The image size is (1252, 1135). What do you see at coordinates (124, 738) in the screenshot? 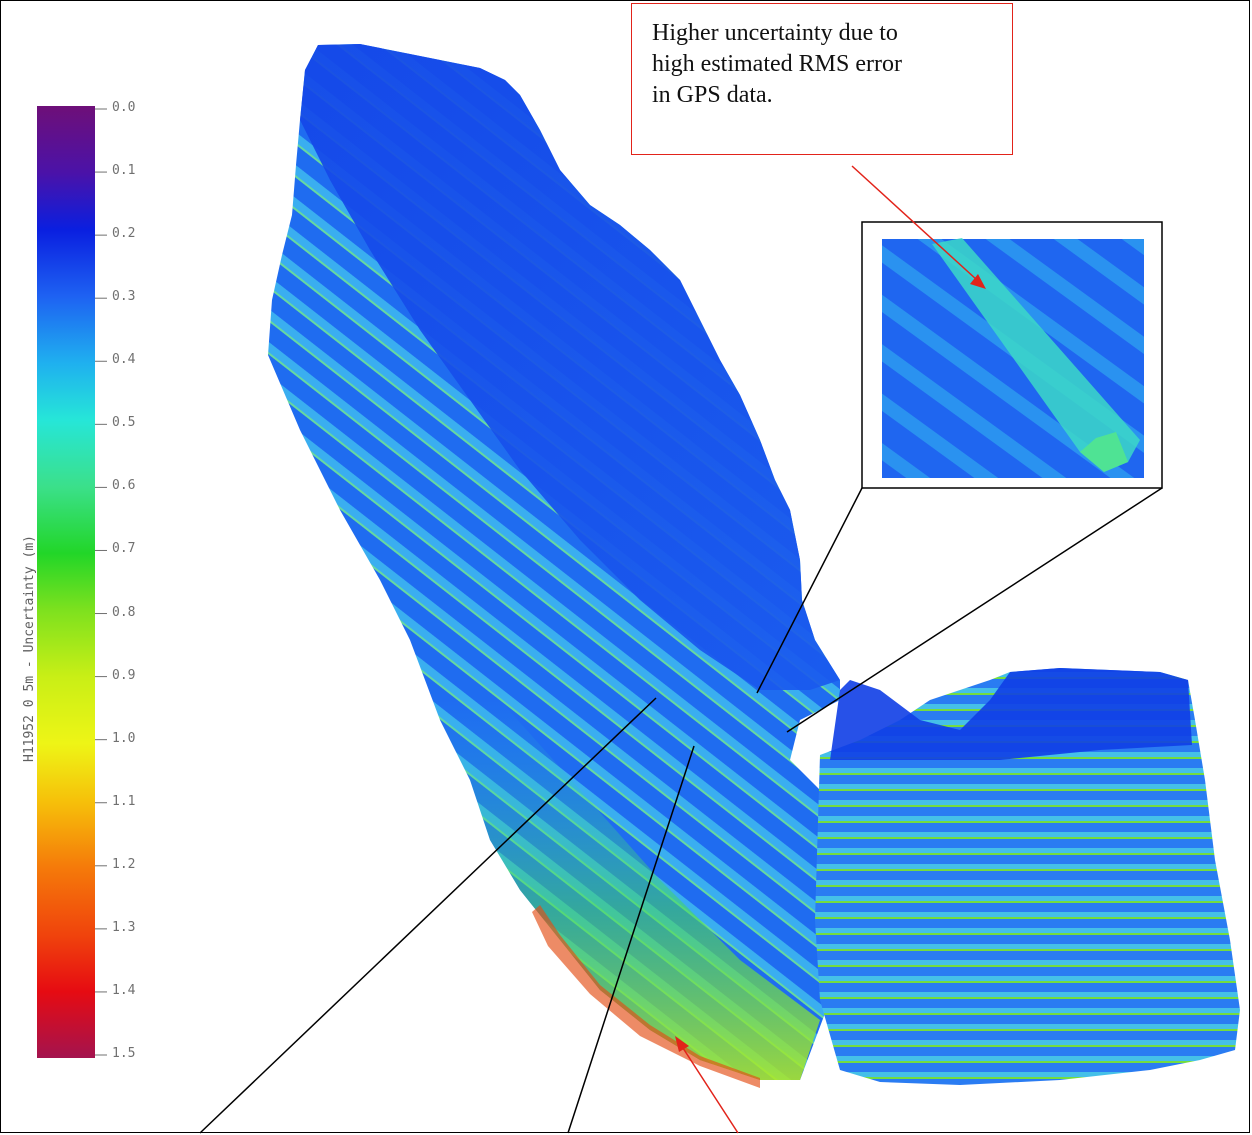
I see `legend-tick-label: 1.0` at bounding box center [124, 738].